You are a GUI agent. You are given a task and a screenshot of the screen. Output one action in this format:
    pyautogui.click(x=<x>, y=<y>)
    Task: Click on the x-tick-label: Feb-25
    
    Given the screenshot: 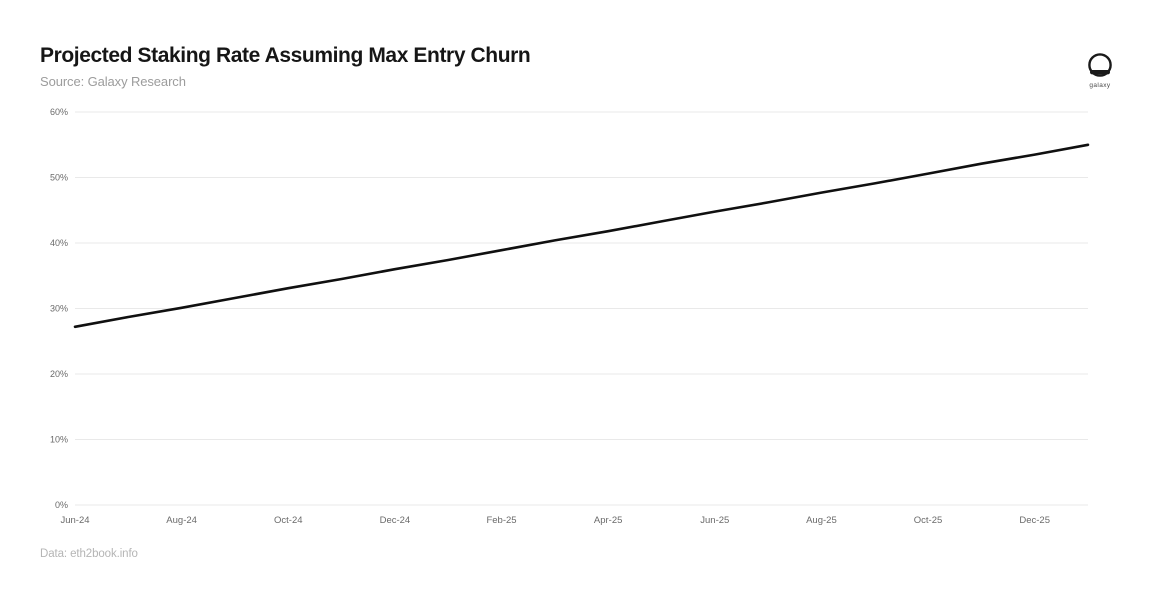 What is the action you would take?
    pyautogui.click(x=501, y=520)
    